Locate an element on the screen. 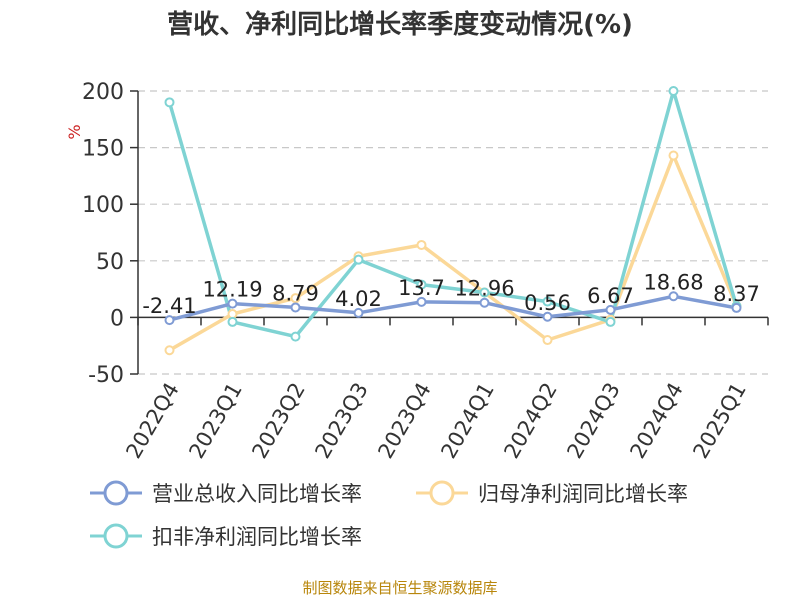  legend-revenue-label: 营业总收入同比增长率 is located at coordinates (257, 494).